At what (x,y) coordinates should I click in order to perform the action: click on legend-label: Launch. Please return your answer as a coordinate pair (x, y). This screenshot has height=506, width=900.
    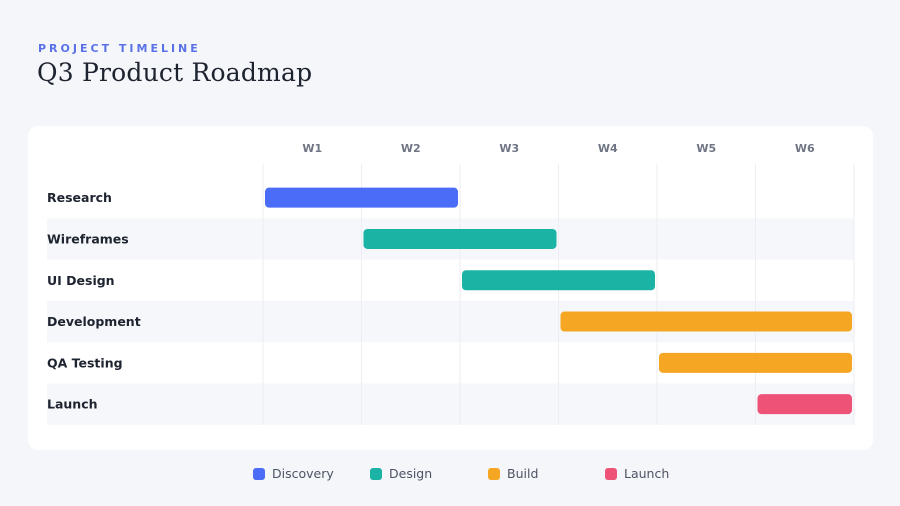
    Looking at the image, I should click on (647, 473).